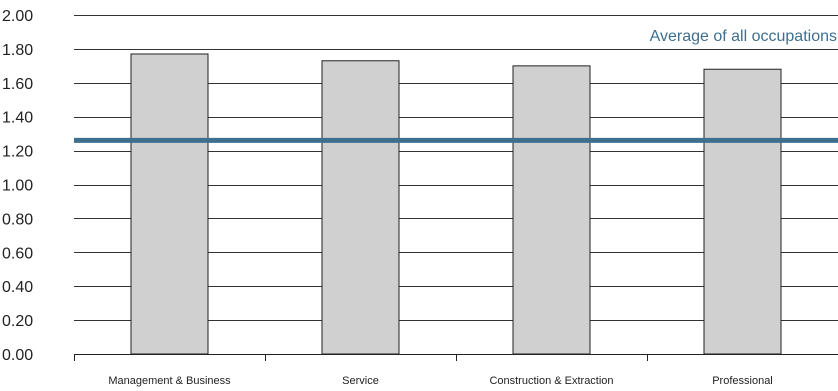  What do you see at coordinates (17, 355) in the screenshot?
I see `y-tick-label: 0.00` at bounding box center [17, 355].